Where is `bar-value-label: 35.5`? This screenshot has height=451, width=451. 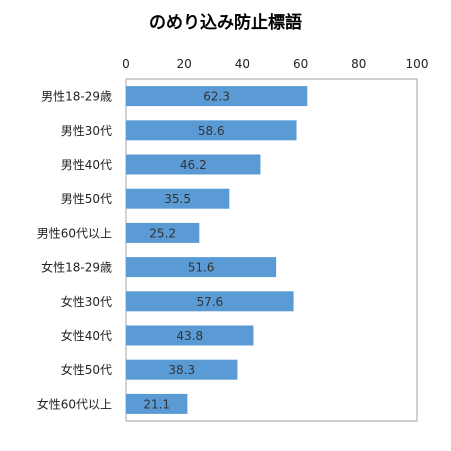 bar-value-label: 35.5 is located at coordinates (177, 199).